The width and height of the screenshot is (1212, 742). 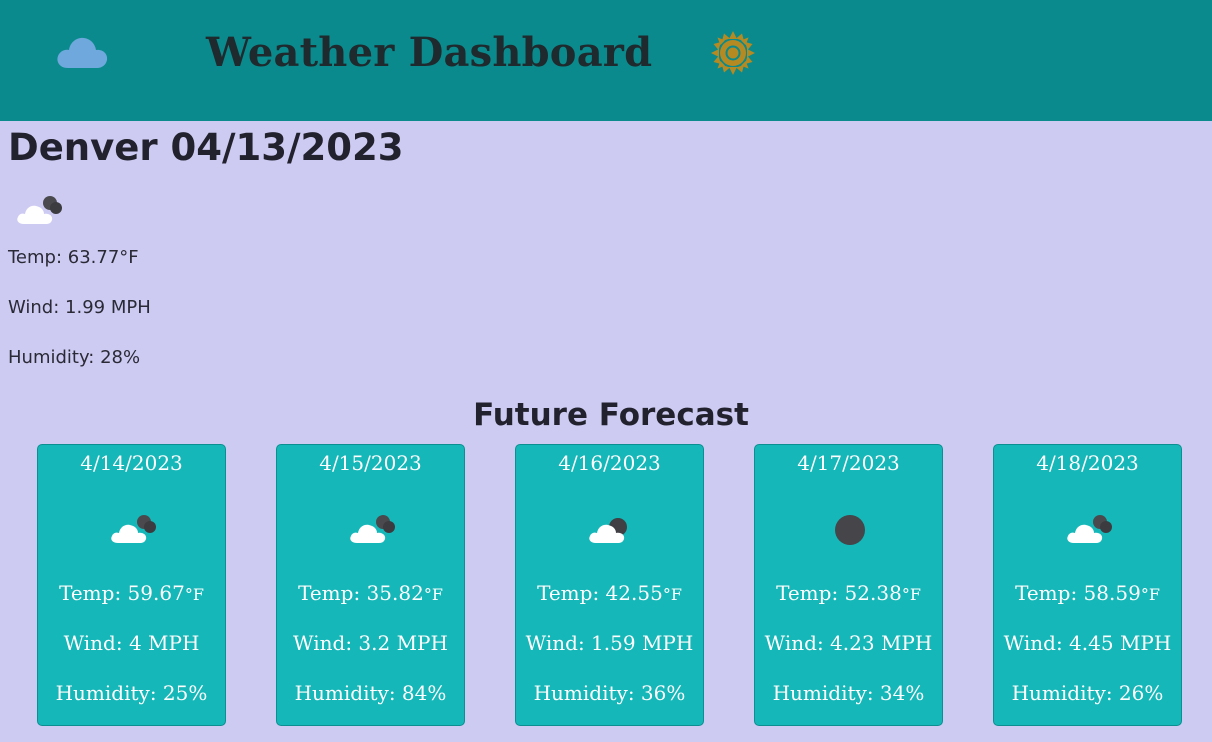 What do you see at coordinates (848, 593) in the screenshot?
I see `forecast-temp: Temp: 52.38°F` at bounding box center [848, 593].